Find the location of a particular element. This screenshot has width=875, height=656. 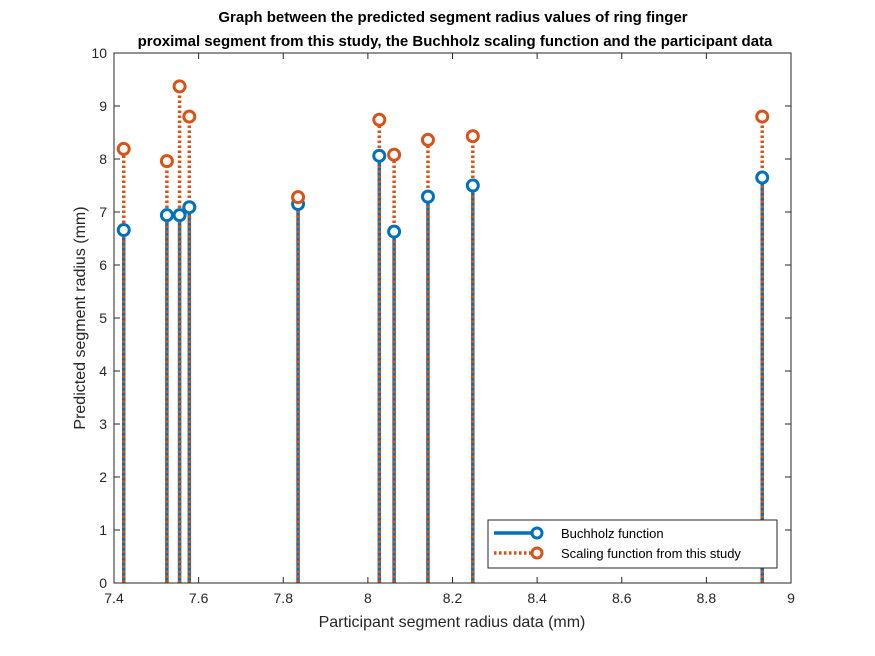

y-tick-label: 9 is located at coordinates (103, 106).